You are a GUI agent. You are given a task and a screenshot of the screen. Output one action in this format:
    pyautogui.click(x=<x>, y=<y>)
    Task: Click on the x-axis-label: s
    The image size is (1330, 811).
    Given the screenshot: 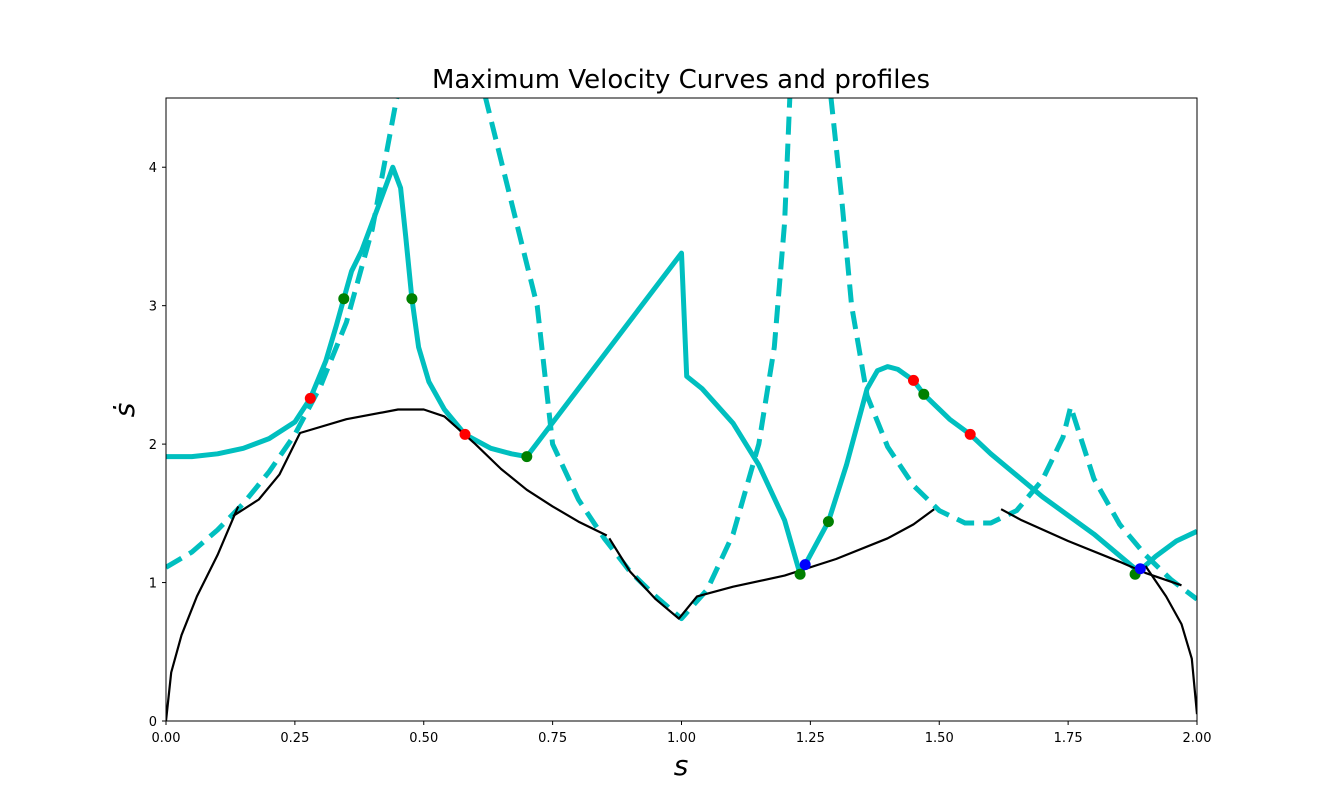 What is the action you would take?
    pyautogui.click(x=681, y=765)
    